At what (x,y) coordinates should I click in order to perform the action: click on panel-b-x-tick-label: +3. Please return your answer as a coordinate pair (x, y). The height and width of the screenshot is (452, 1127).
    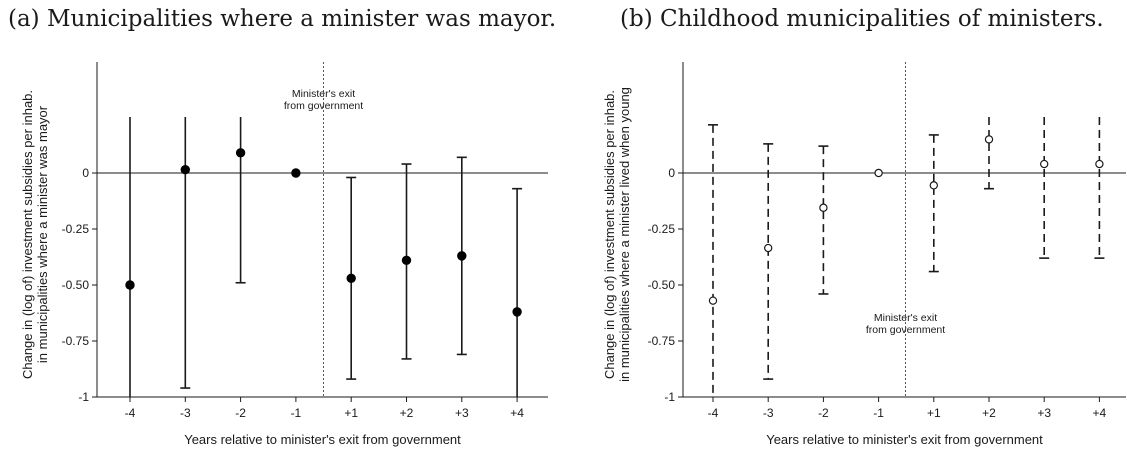
    Looking at the image, I should click on (1044, 413).